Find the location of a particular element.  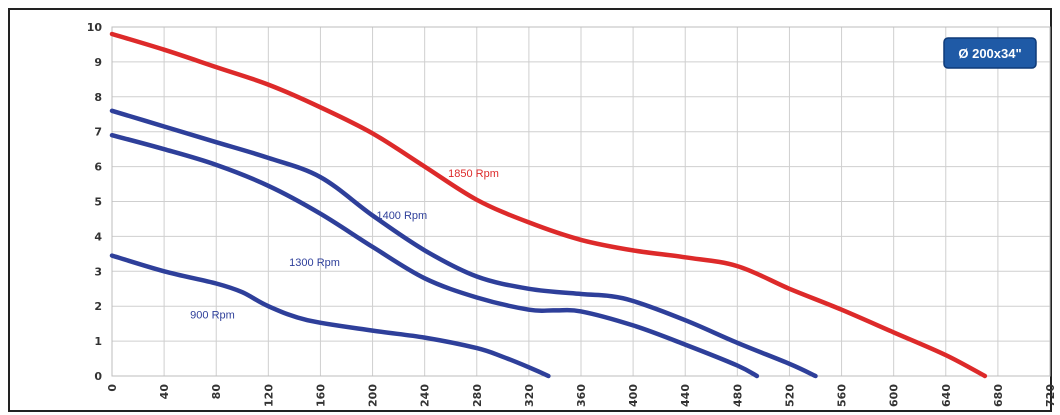

y-tick-label: 4 is located at coordinates (98, 236).